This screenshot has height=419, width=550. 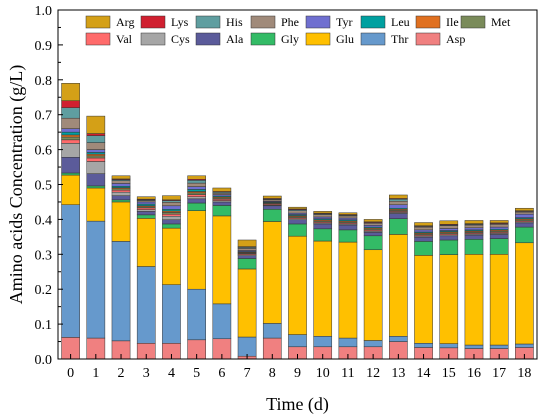 I want to click on legend-swatch-tyr, so click(x=318, y=22).